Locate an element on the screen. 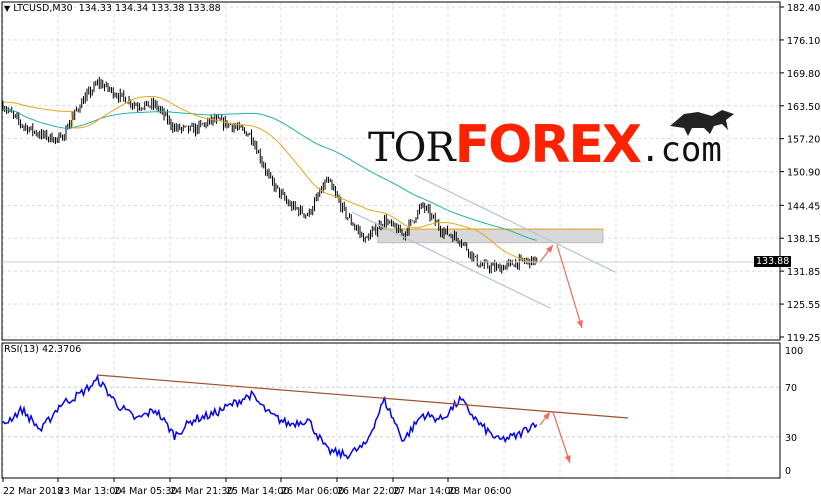 The height and width of the screenshot is (502, 821). y-tick-label: 131.85 is located at coordinates (803, 272).